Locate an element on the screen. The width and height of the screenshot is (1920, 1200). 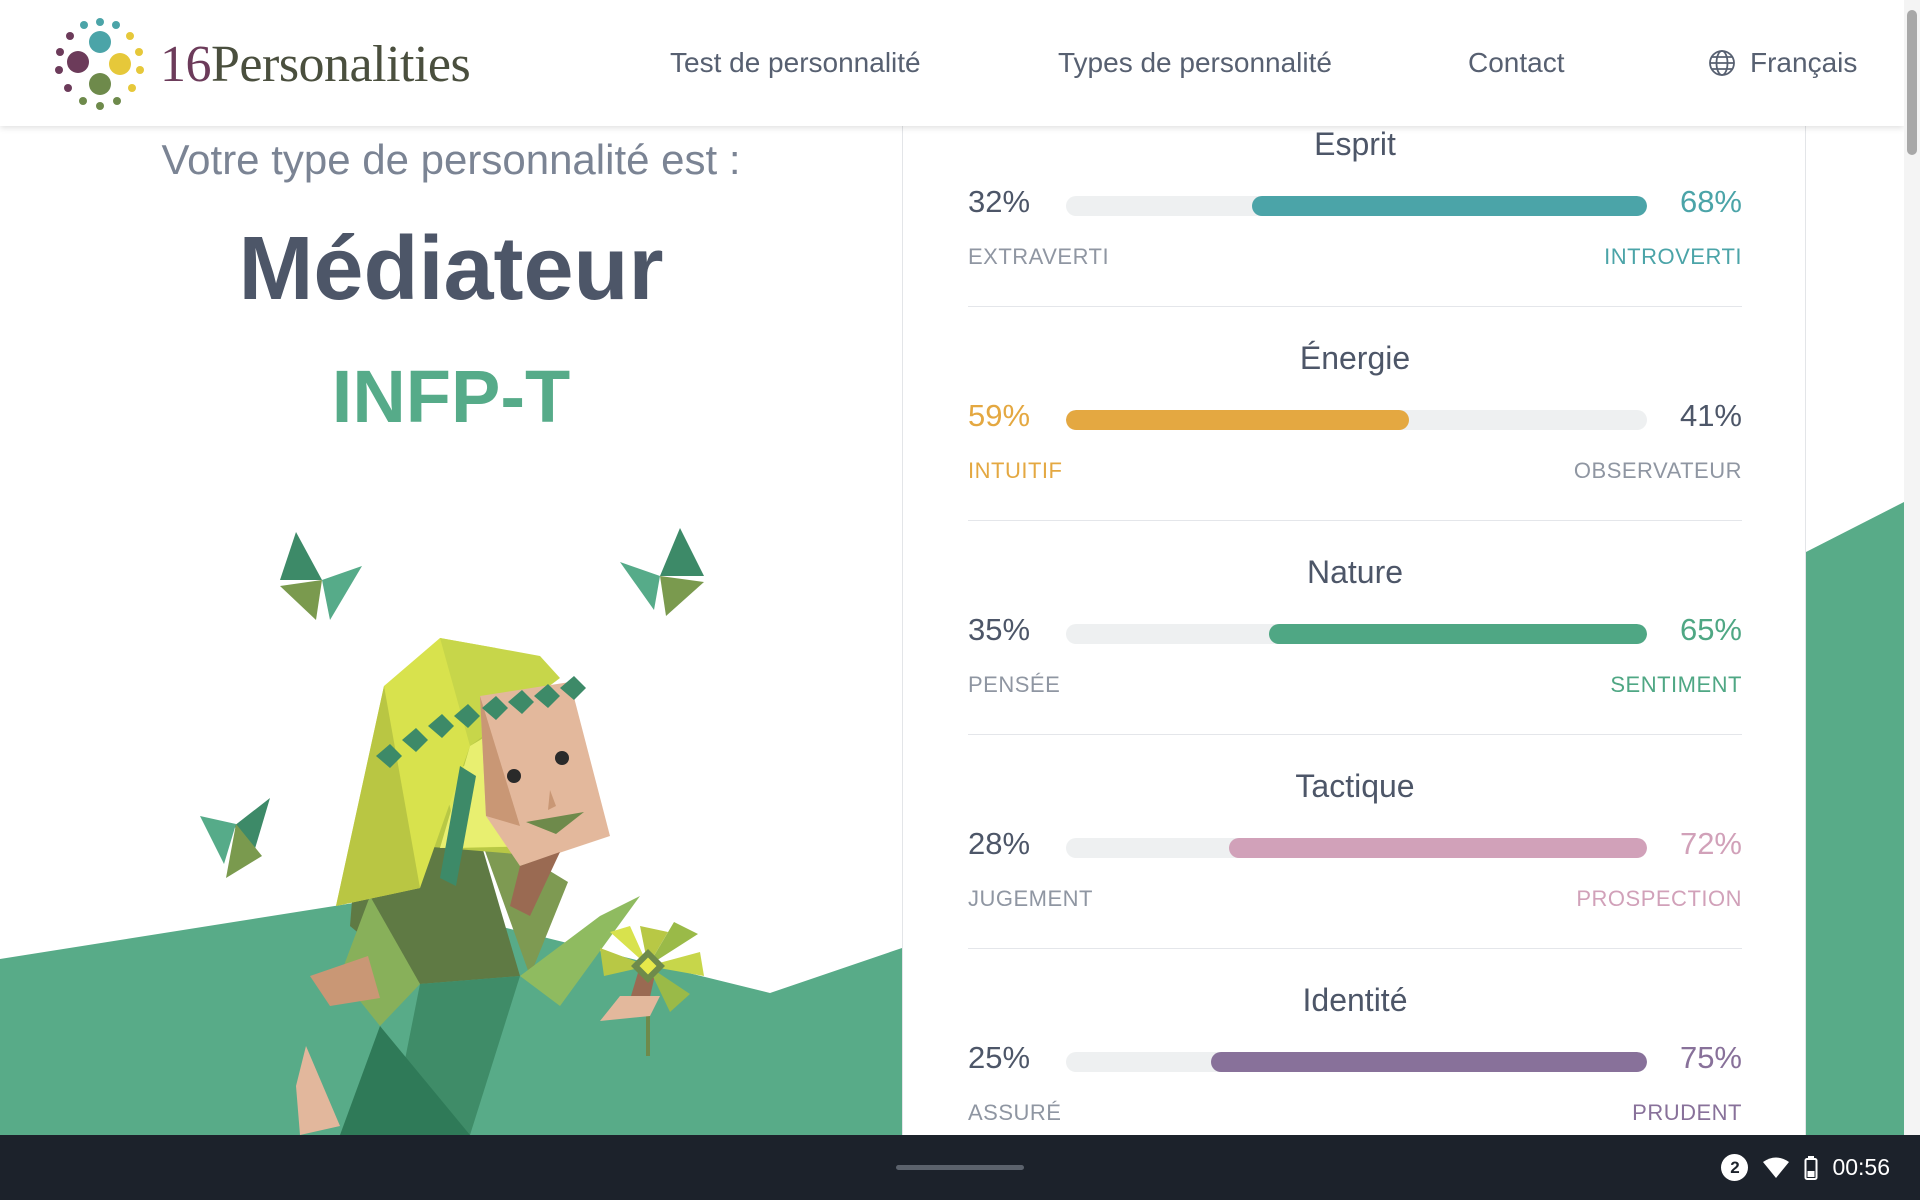
site-logo: 16Personalities is located at coordinates (260, 64).